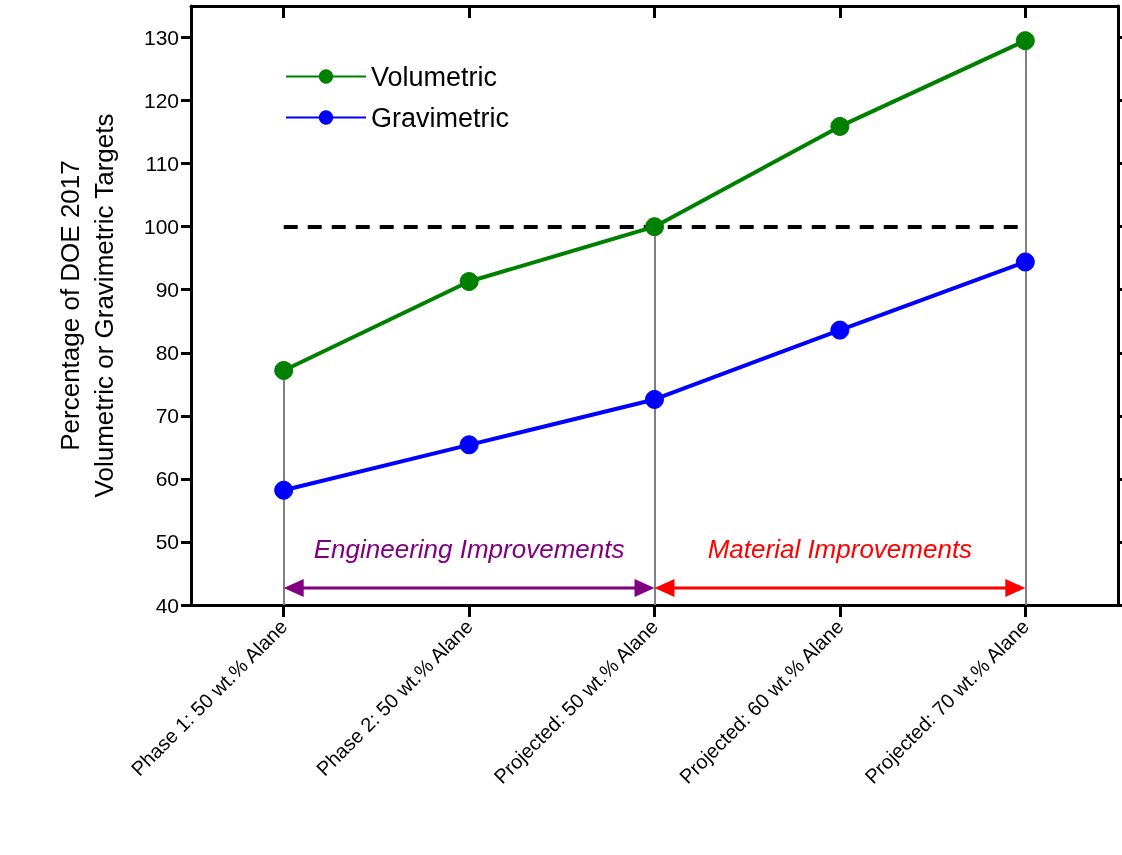 The width and height of the screenshot is (1122, 855). What do you see at coordinates (162, 164) in the screenshot?
I see `y-tick-label: 110` at bounding box center [162, 164].